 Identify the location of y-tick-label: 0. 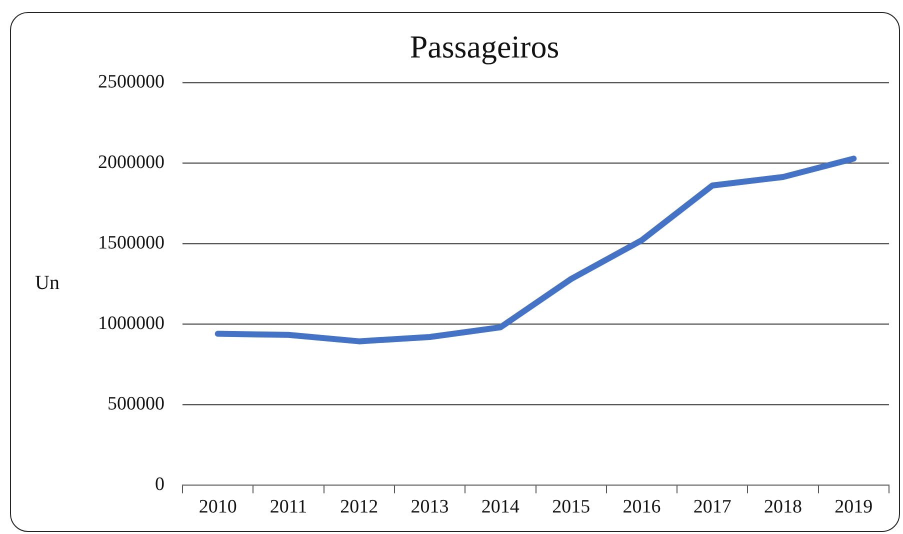
(159, 485).